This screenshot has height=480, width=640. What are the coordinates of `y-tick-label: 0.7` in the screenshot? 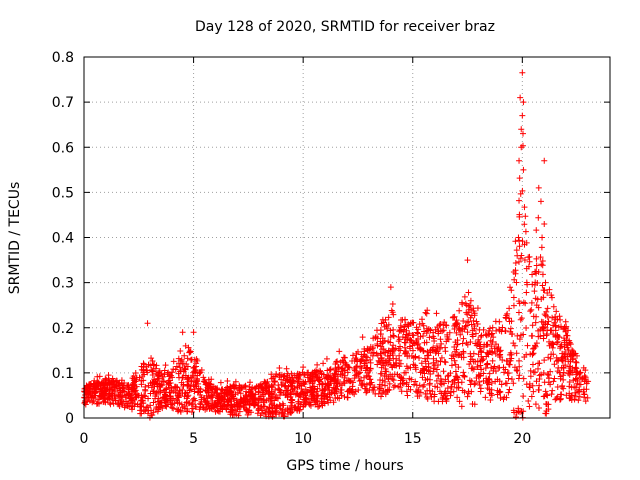 It's located at (63, 103).